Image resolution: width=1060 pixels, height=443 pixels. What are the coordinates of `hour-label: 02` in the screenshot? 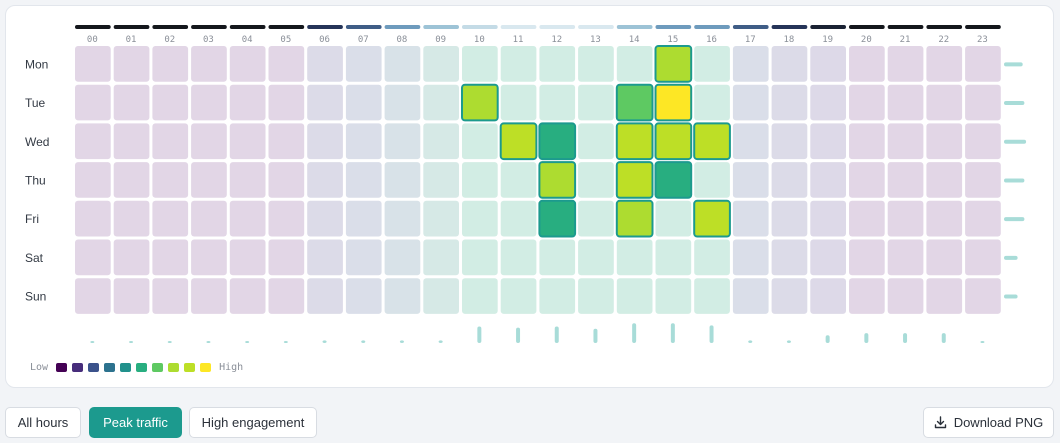 It's located at (169, 40).